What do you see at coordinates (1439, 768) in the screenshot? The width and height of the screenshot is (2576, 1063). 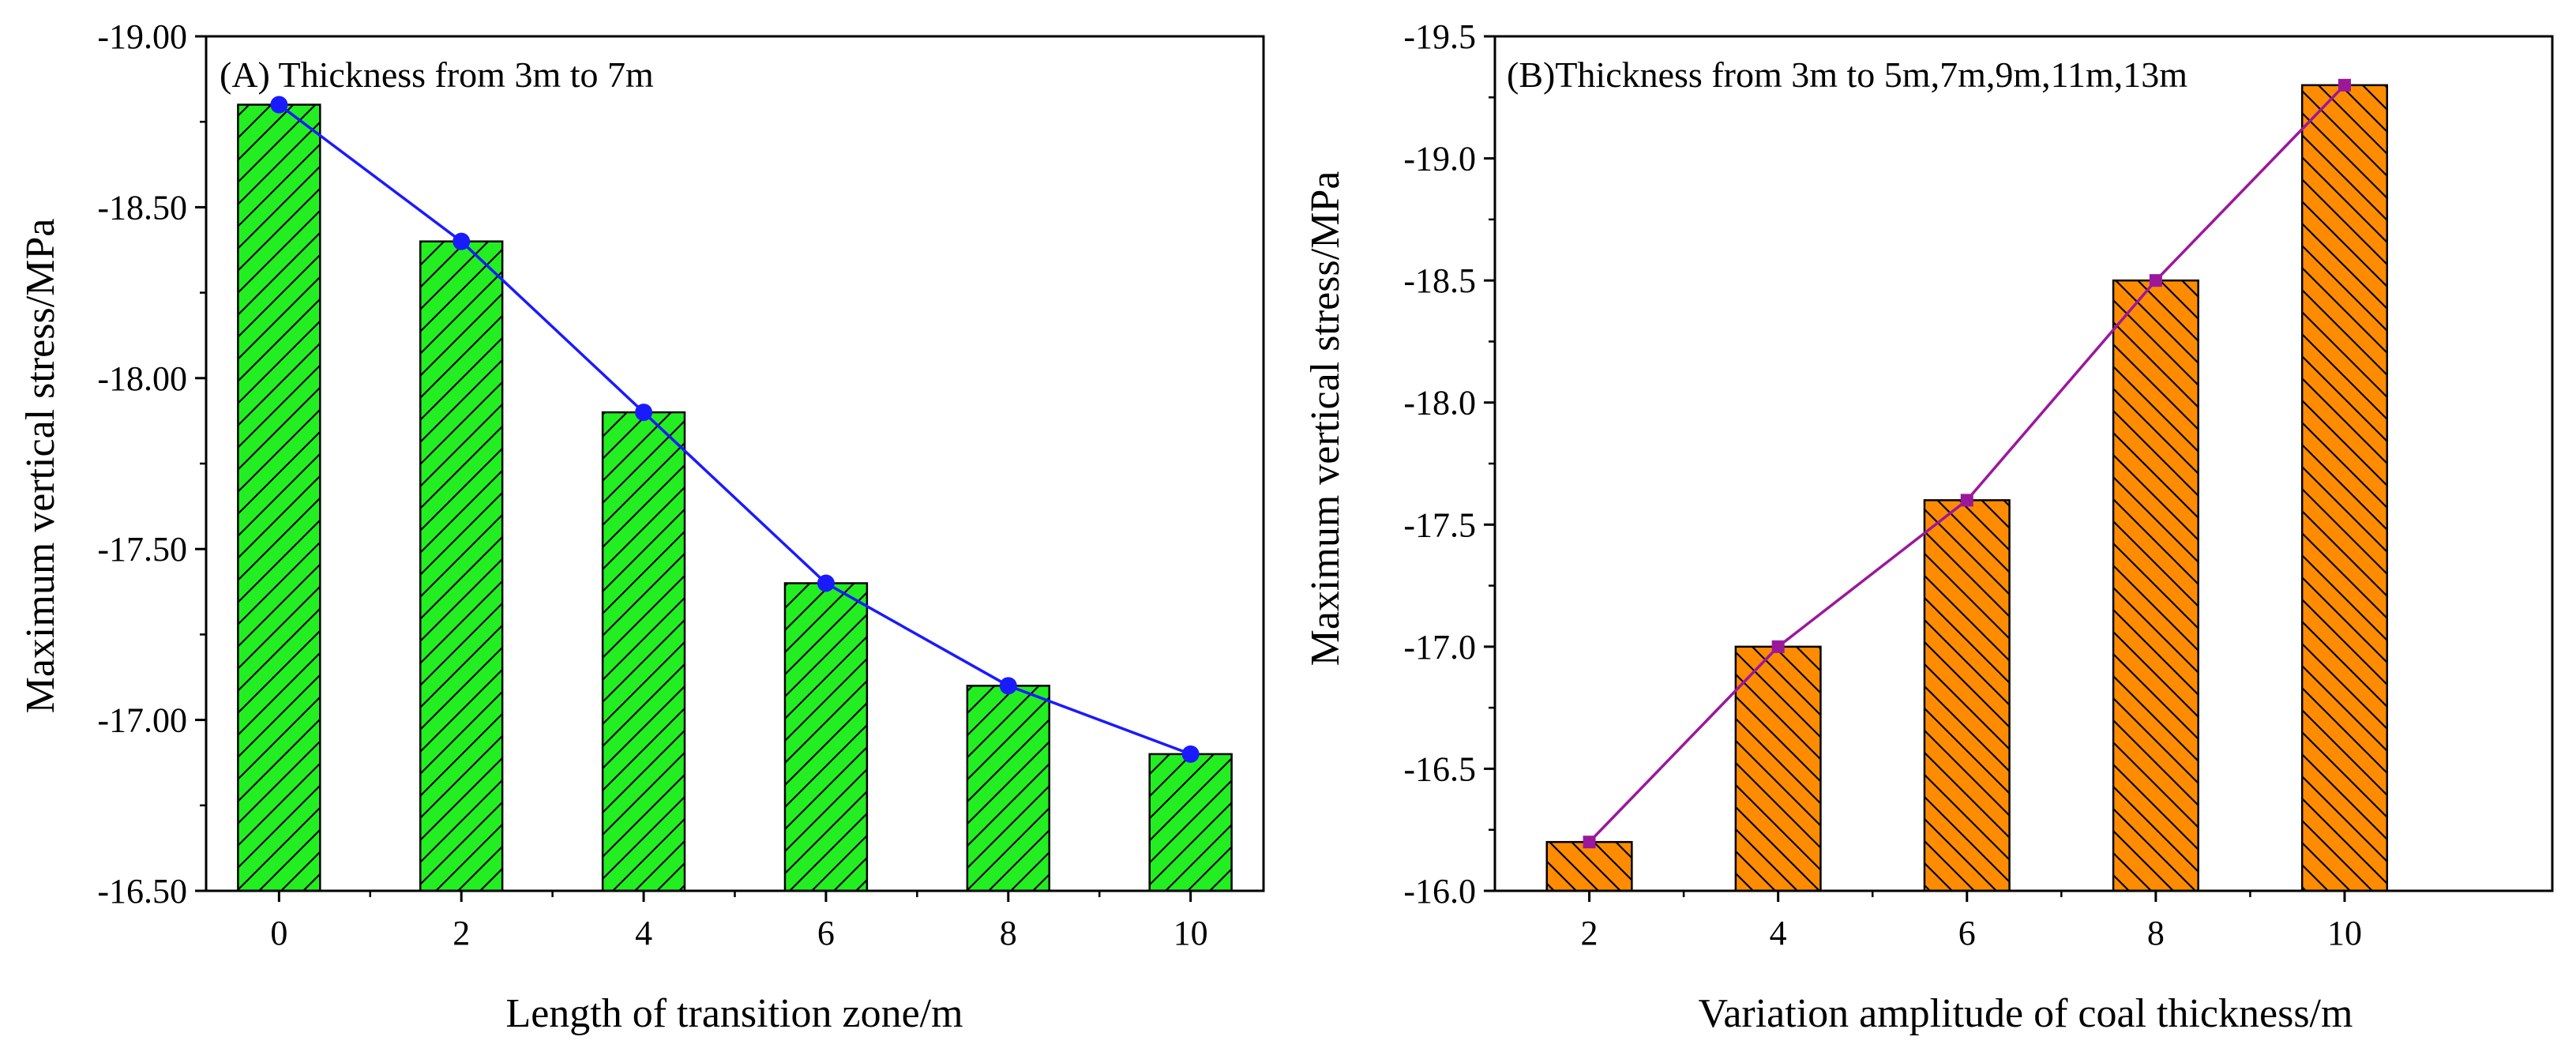 I see `panel-b-y-tick-label: -16.5` at bounding box center [1439, 768].